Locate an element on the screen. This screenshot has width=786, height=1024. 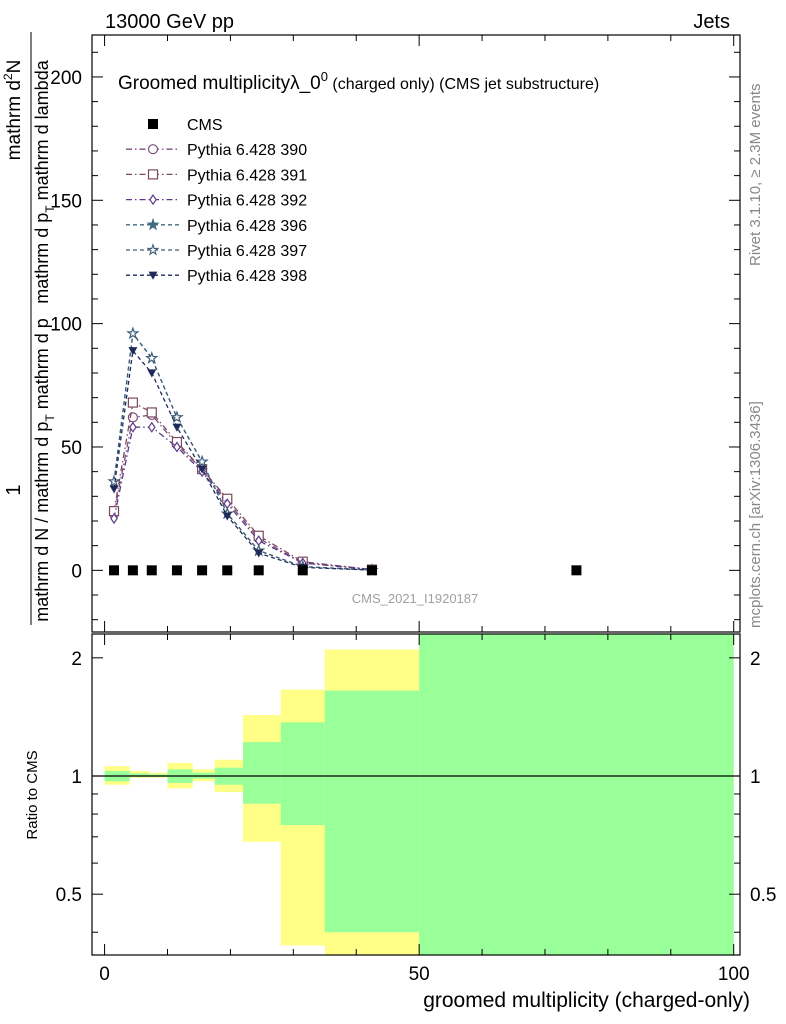
ratio-tick-label: 0.5 is located at coordinates (69, 895).